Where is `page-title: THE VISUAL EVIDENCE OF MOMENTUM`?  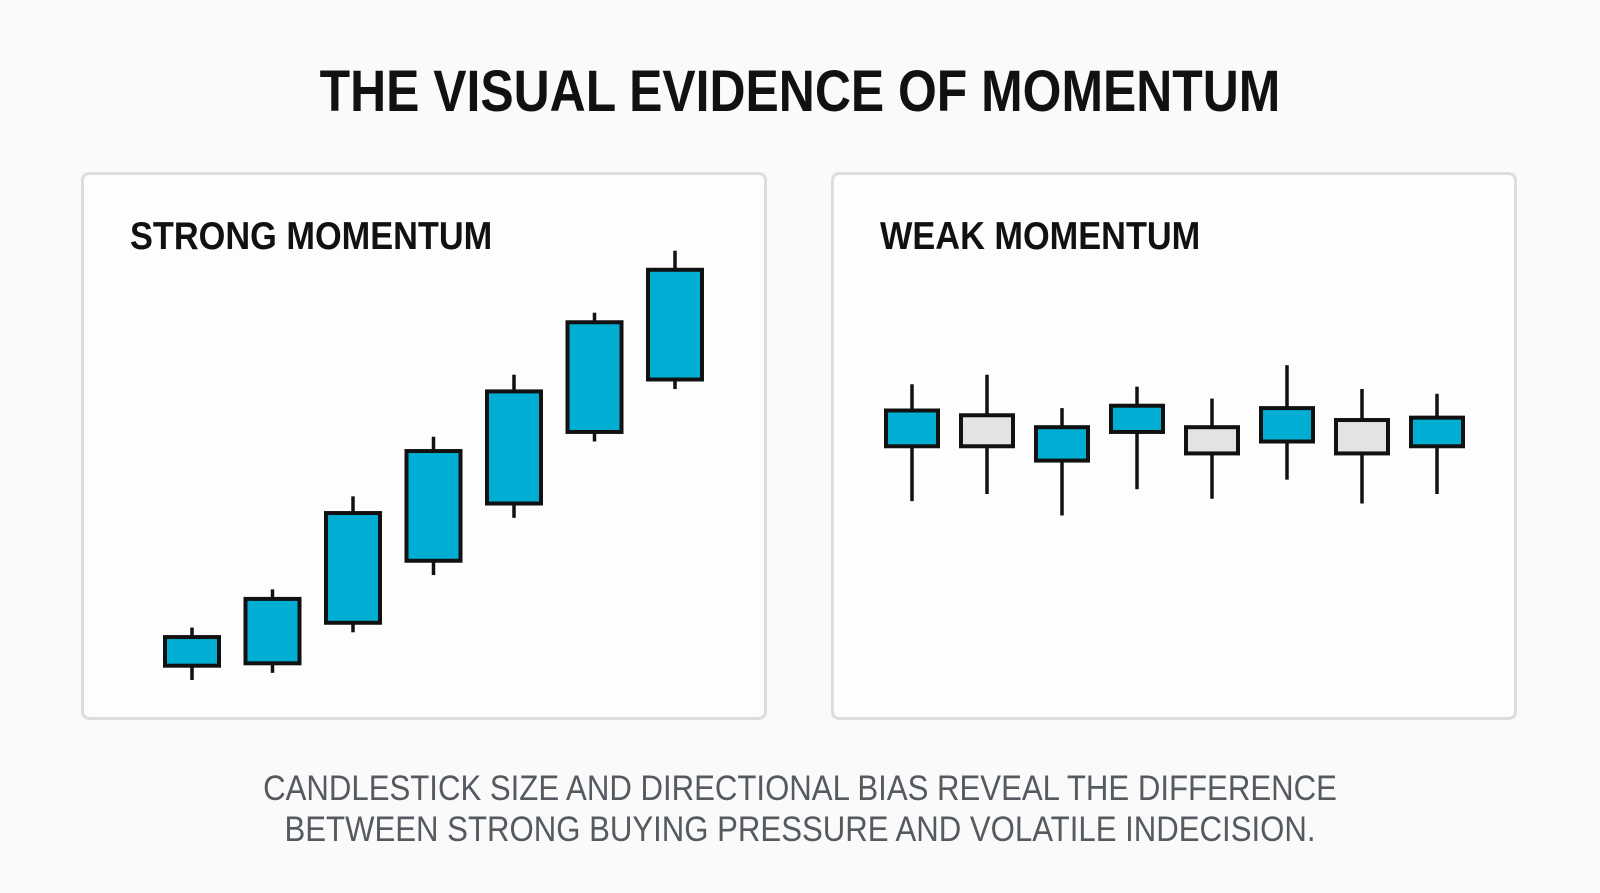
page-title: THE VISUAL EVIDENCE OF MOMENTUM is located at coordinates (800, 91).